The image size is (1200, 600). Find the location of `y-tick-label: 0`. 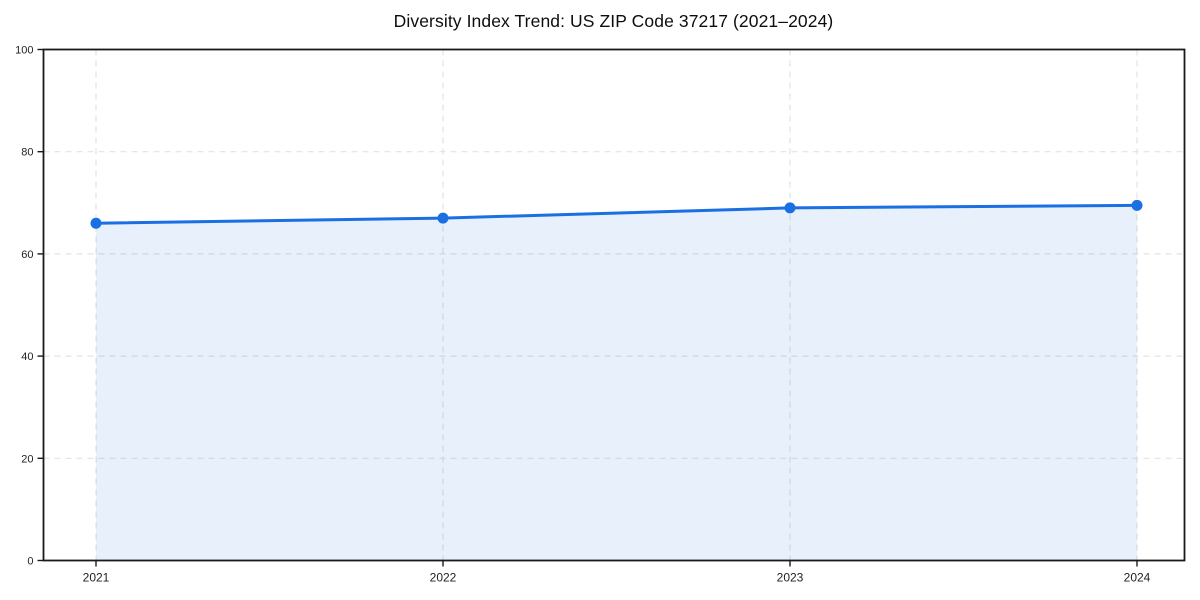

y-tick-label: 0 is located at coordinates (30, 562).